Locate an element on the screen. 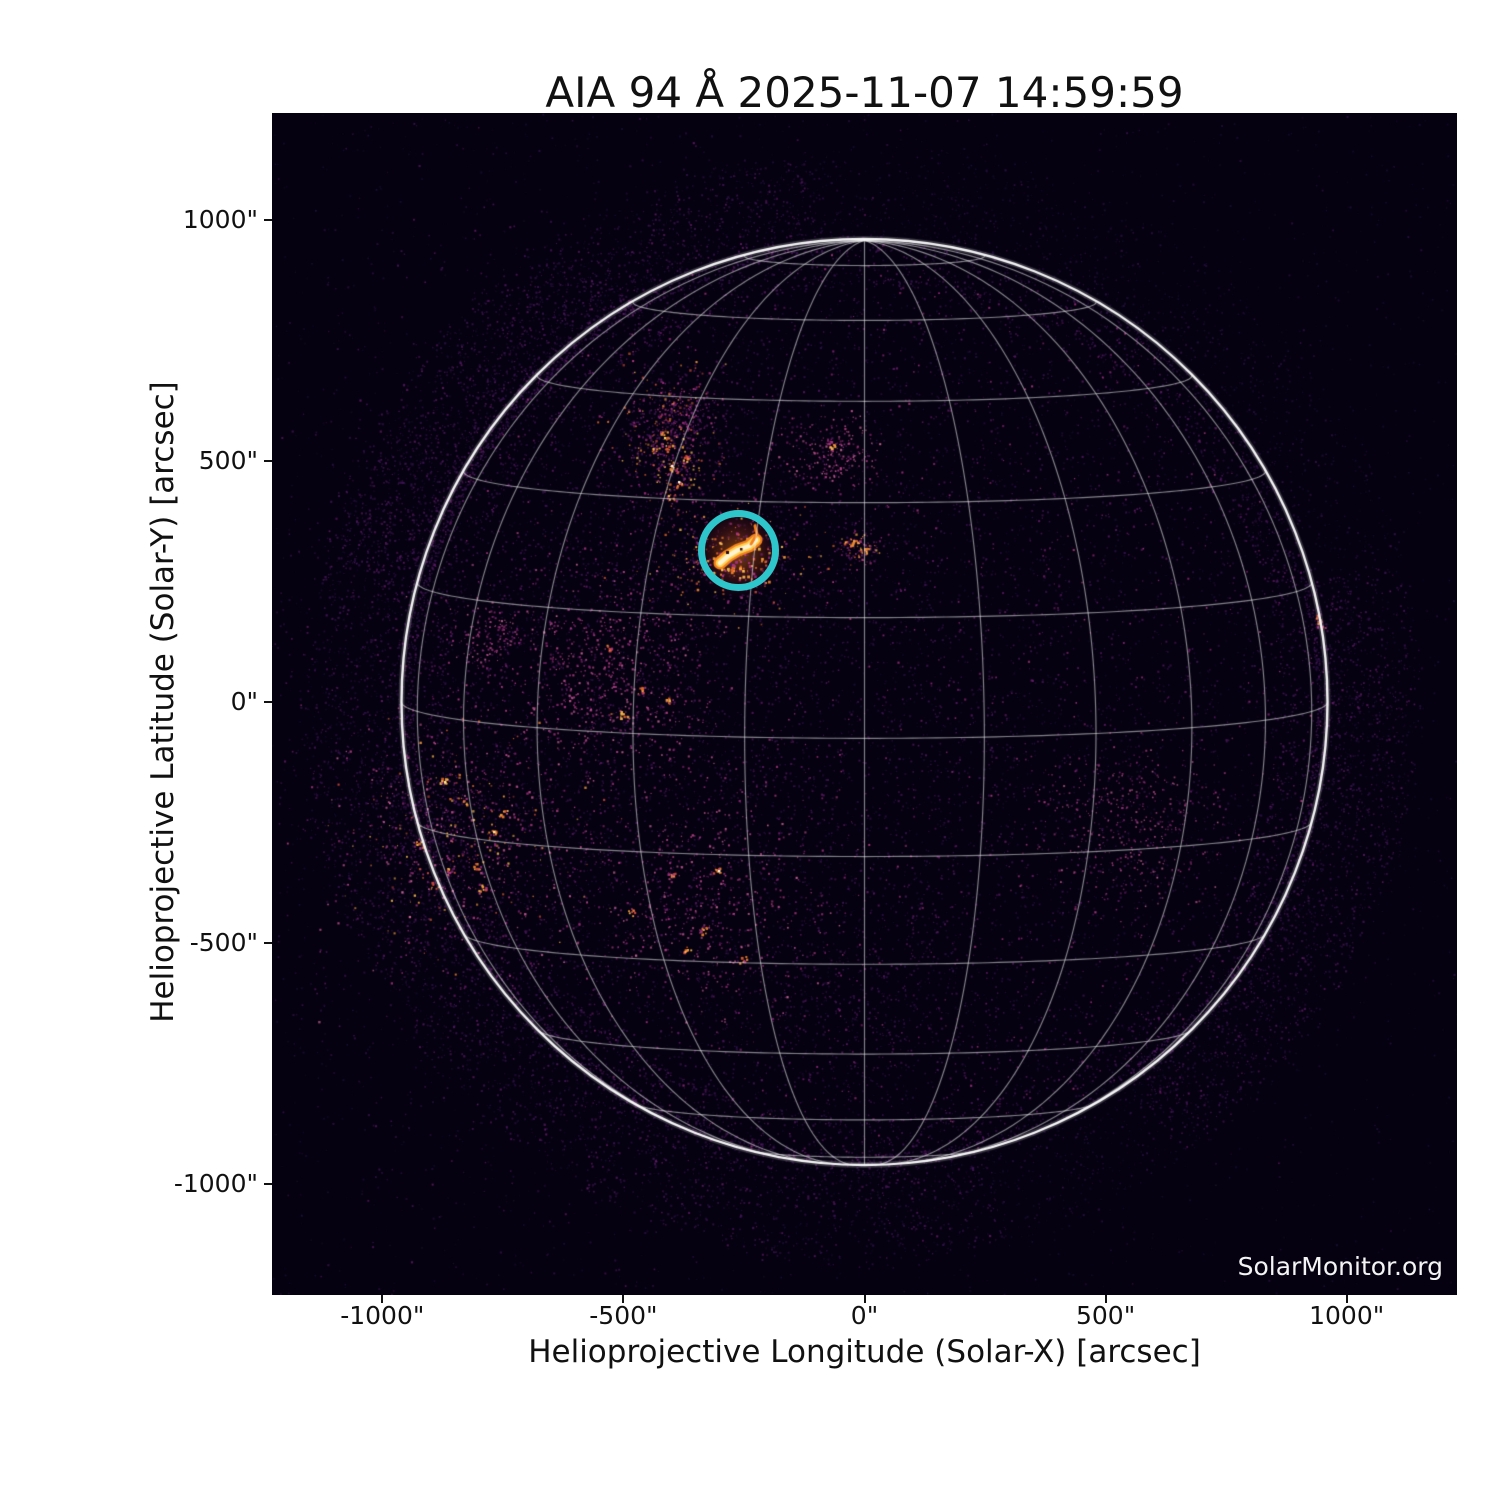 This screenshot has width=1500, height=1500. y-tick-label: 0" is located at coordinates (244, 701).